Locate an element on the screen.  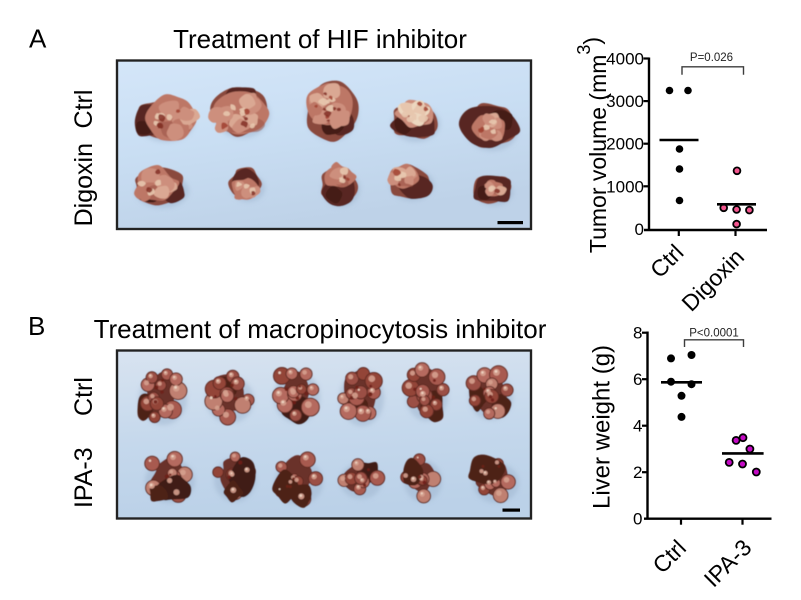
svg-text: P<0.0001 is located at coordinates (714, 334).